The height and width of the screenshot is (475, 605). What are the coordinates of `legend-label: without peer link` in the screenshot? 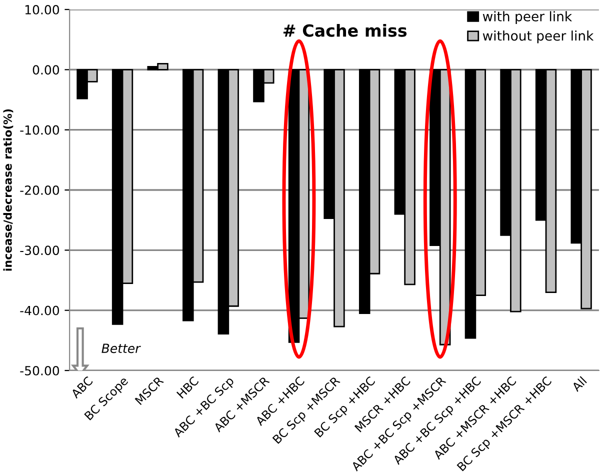 It's located at (538, 37).